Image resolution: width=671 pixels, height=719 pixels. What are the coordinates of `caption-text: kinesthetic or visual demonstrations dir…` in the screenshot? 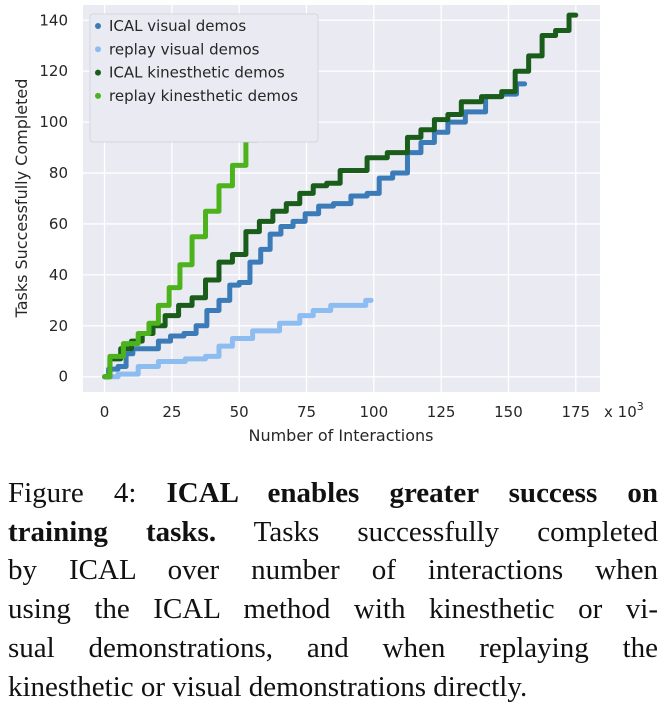 It's located at (268, 686).